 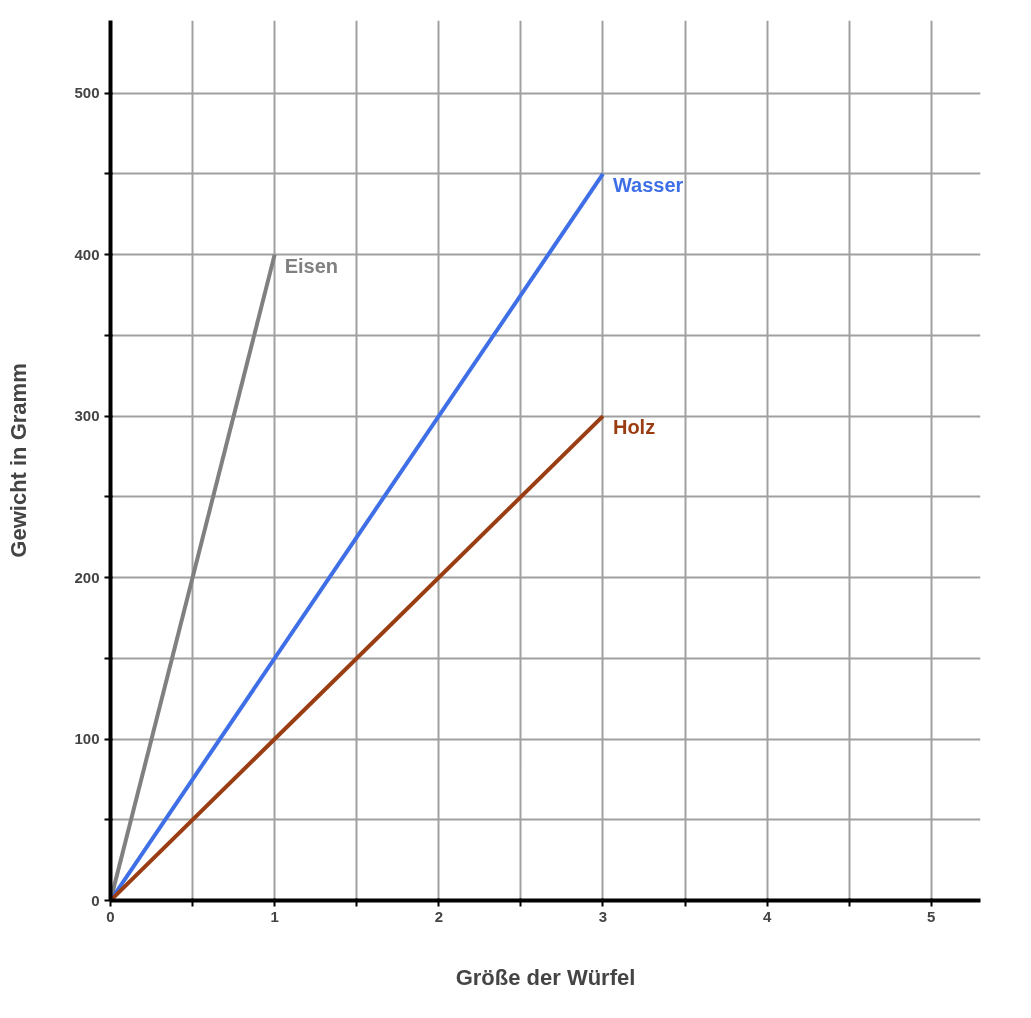 What do you see at coordinates (603, 916) in the screenshot?
I see `x-tick-label: 3` at bounding box center [603, 916].